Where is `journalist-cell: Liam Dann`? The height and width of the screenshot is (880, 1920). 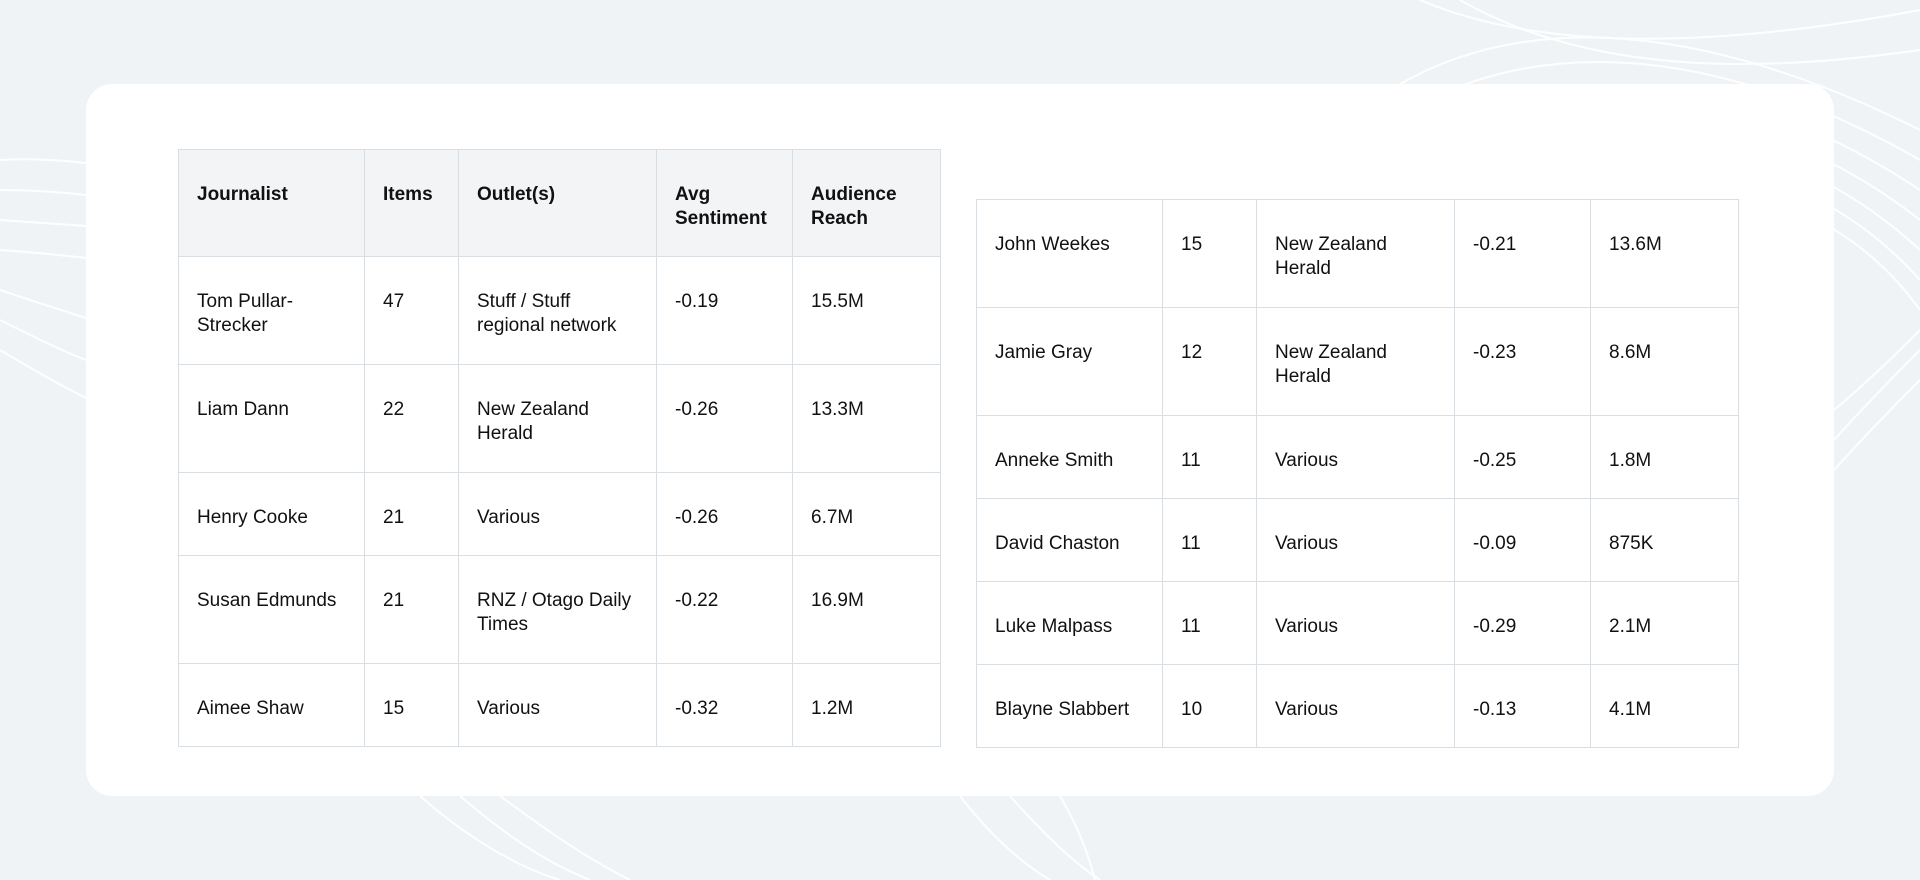 journalist-cell: Liam Dann is located at coordinates (271, 418).